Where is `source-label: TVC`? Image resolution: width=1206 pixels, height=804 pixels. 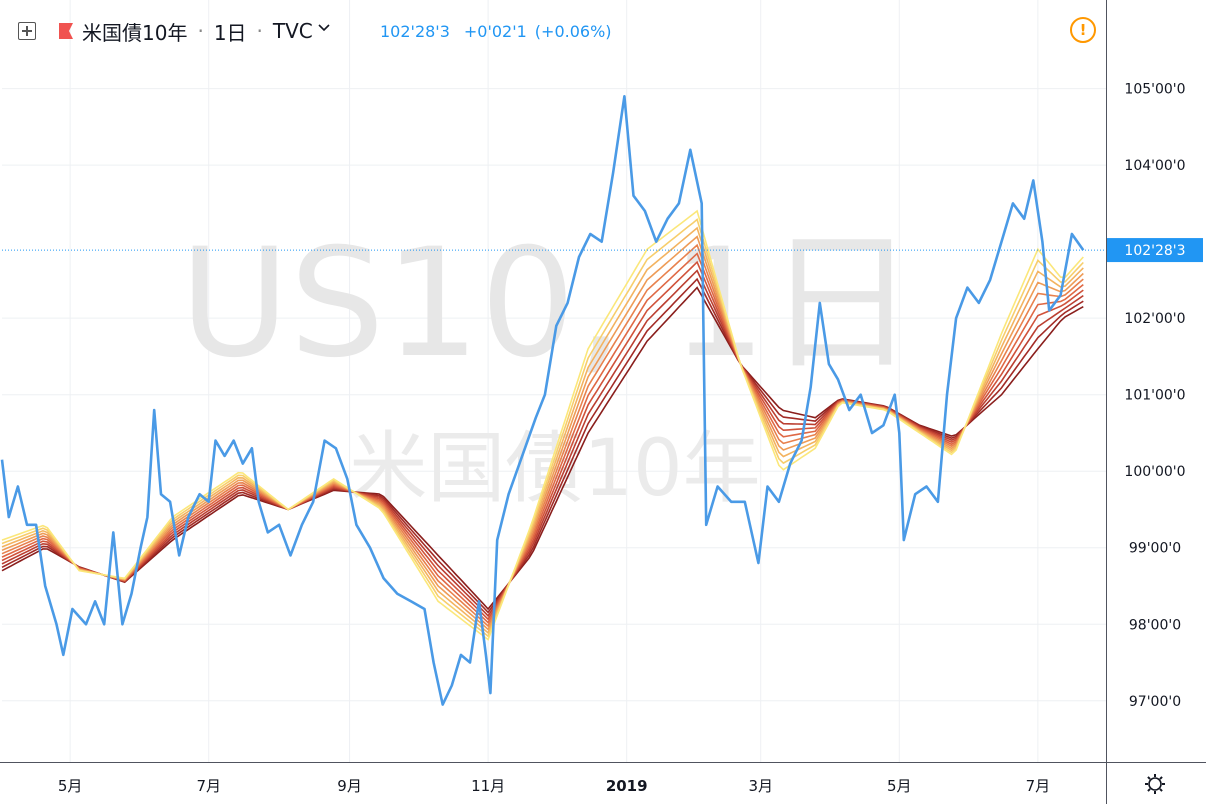 source-label: TVC is located at coordinates (292, 31).